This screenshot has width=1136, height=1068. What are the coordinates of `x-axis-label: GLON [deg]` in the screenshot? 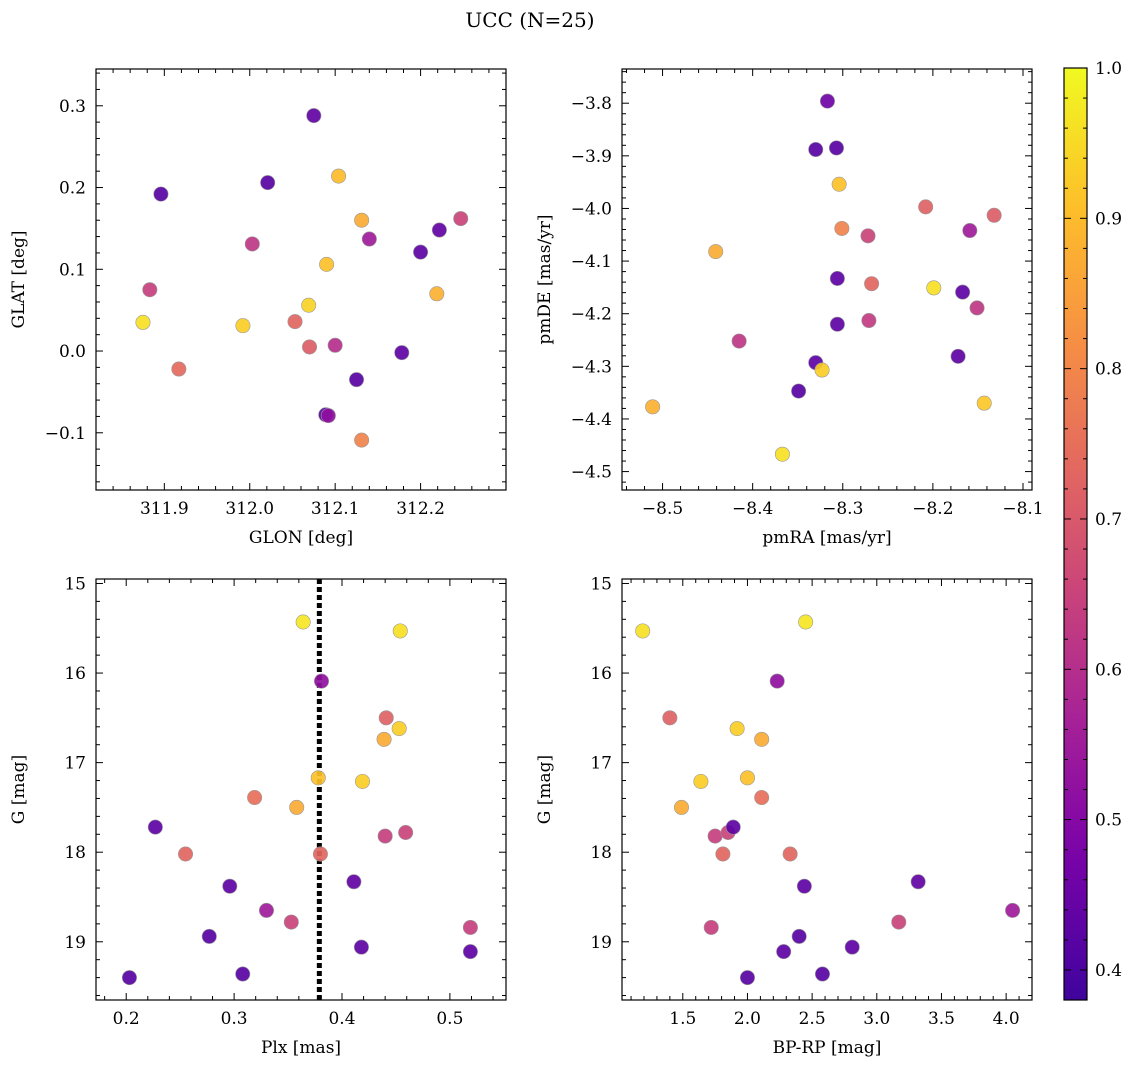 It's located at (301, 538).